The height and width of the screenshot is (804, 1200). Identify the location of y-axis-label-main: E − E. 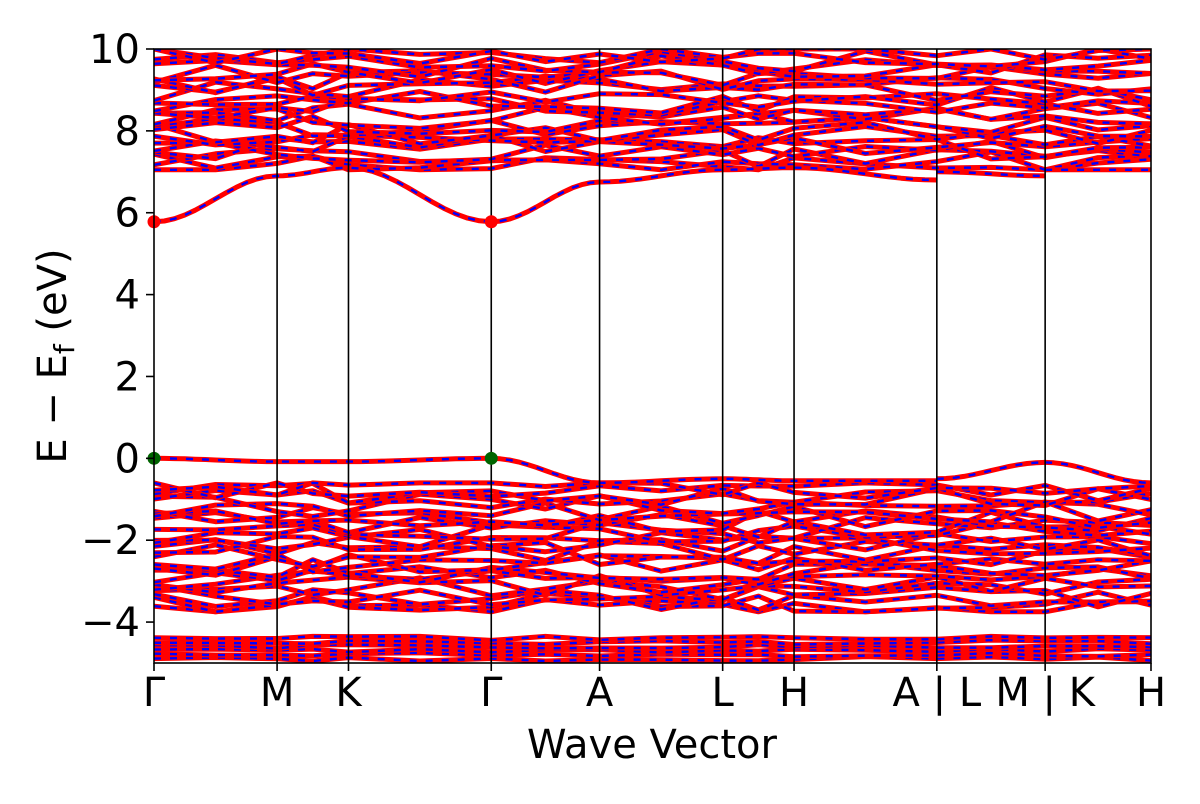
(53, 409).